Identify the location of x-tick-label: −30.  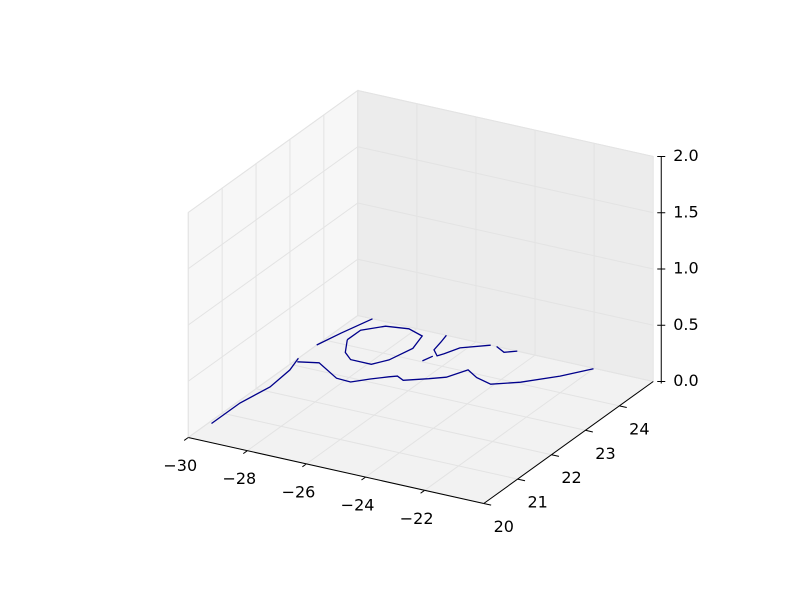
(180, 465).